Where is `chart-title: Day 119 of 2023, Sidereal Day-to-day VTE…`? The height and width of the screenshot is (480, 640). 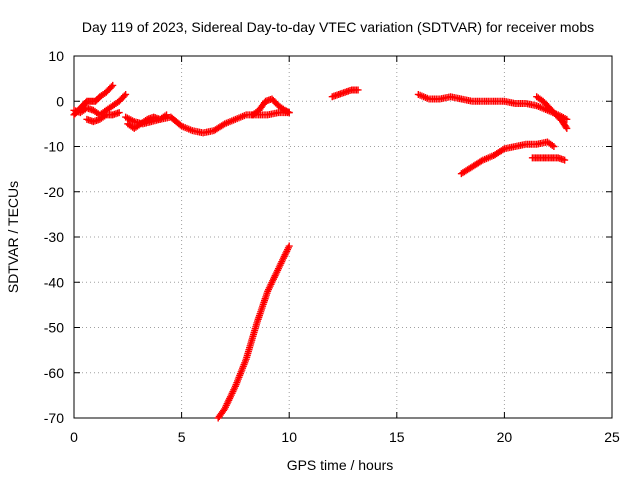
chart-title: Day 119 of 2023, Sidereal Day-to-day VTE… is located at coordinates (338, 27).